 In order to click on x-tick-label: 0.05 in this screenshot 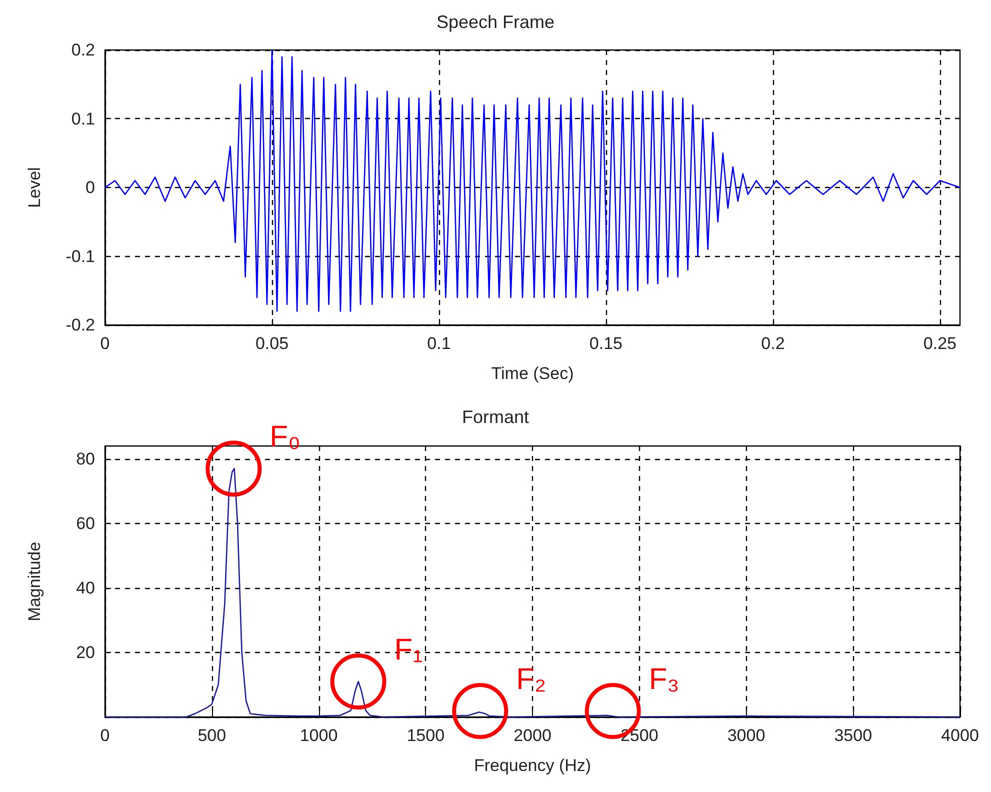, I will do `click(272, 343)`.